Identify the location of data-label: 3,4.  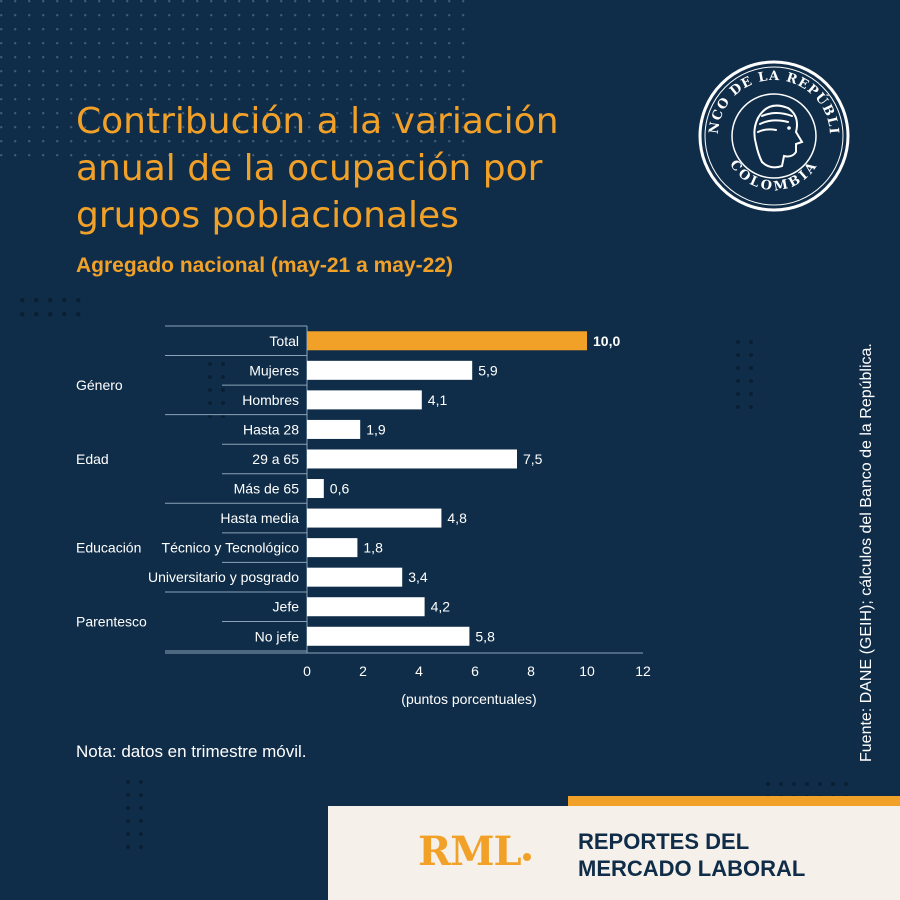
(418, 577).